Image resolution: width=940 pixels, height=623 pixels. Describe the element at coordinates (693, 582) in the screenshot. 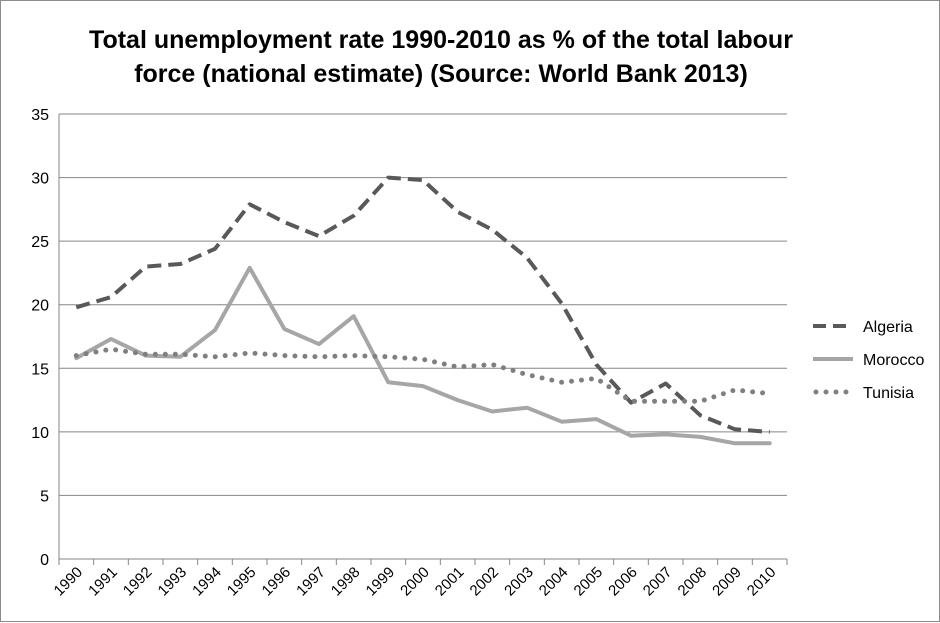

I see `x-tick-label: 2008` at that location.